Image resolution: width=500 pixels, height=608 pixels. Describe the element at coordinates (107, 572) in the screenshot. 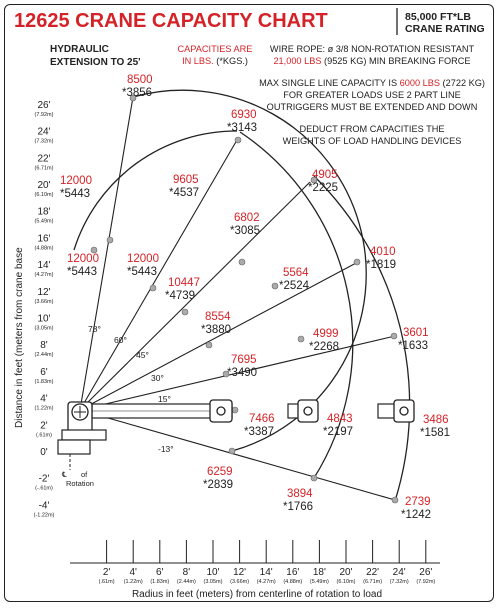

I see `x-tick-label: 2'` at that location.